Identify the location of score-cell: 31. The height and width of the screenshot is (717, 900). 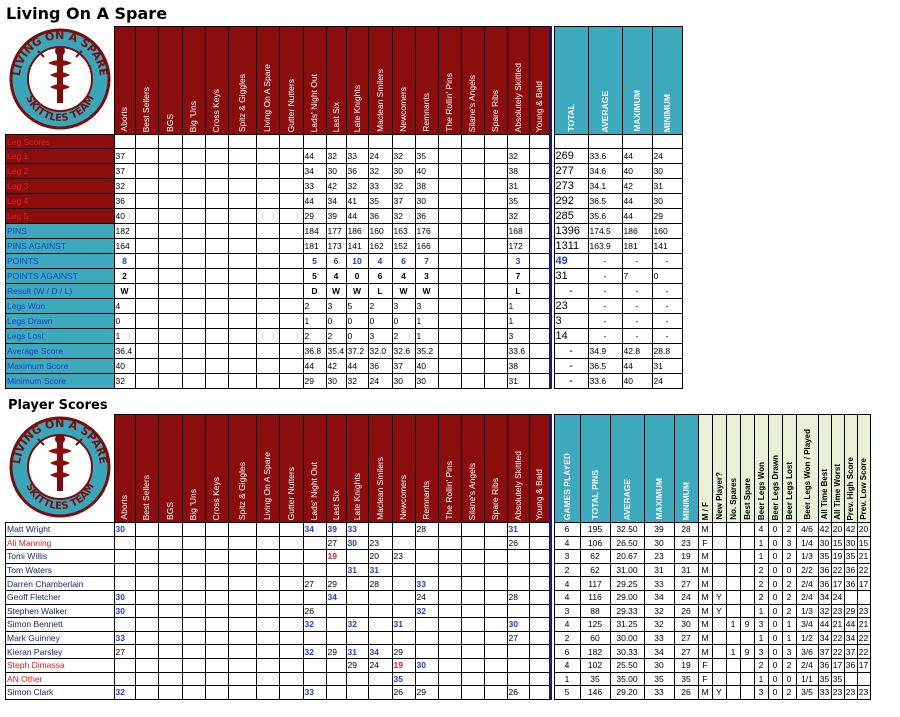
(518, 381).